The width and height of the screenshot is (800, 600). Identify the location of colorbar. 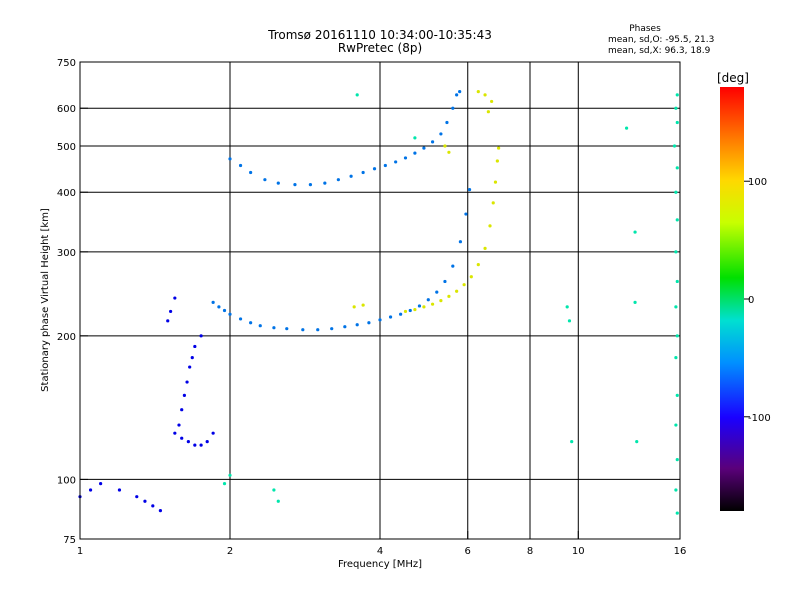
(732, 299).